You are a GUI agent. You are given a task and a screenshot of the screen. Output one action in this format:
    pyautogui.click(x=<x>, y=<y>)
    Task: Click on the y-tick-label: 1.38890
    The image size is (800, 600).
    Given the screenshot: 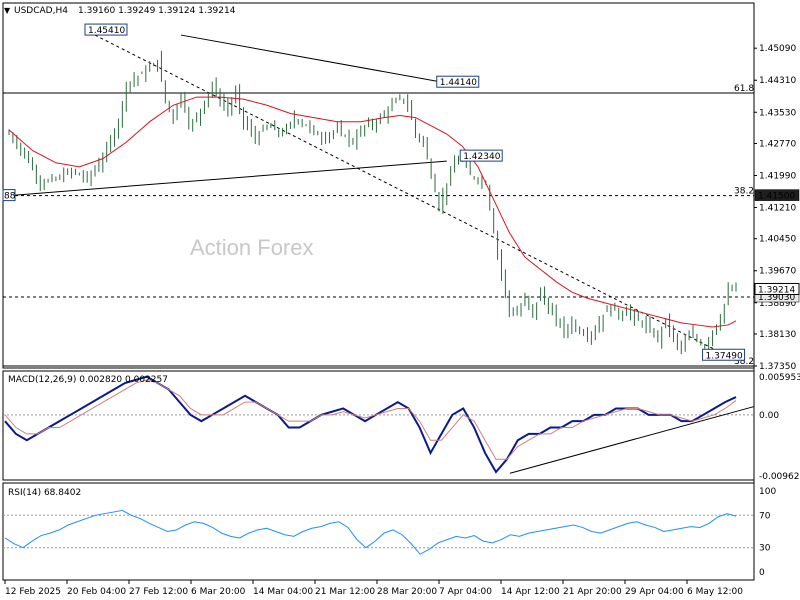 What is the action you would take?
    pyautogui.click(x=777, y=304)
    